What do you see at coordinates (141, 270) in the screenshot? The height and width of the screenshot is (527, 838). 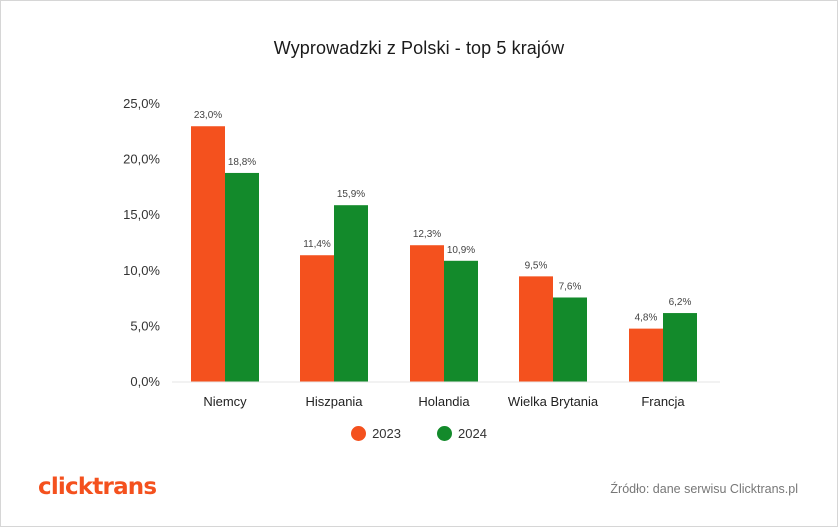 I see `y-tick-label: 10,0%` at bounding box center [141, 270].